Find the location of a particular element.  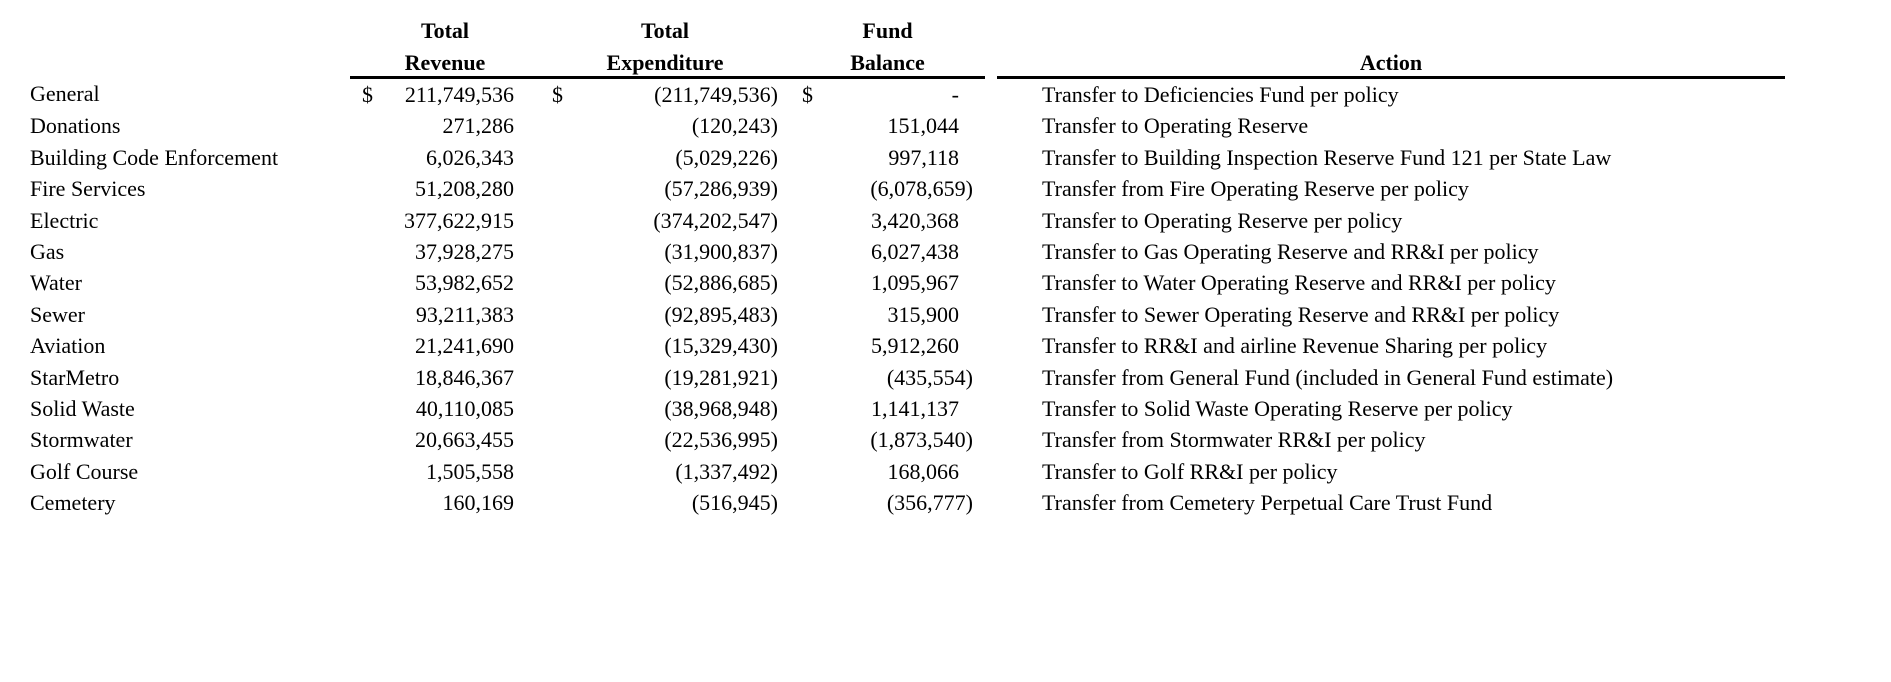

expenditure-value: $ (211,749,536) is located at coordinates (665, 94).